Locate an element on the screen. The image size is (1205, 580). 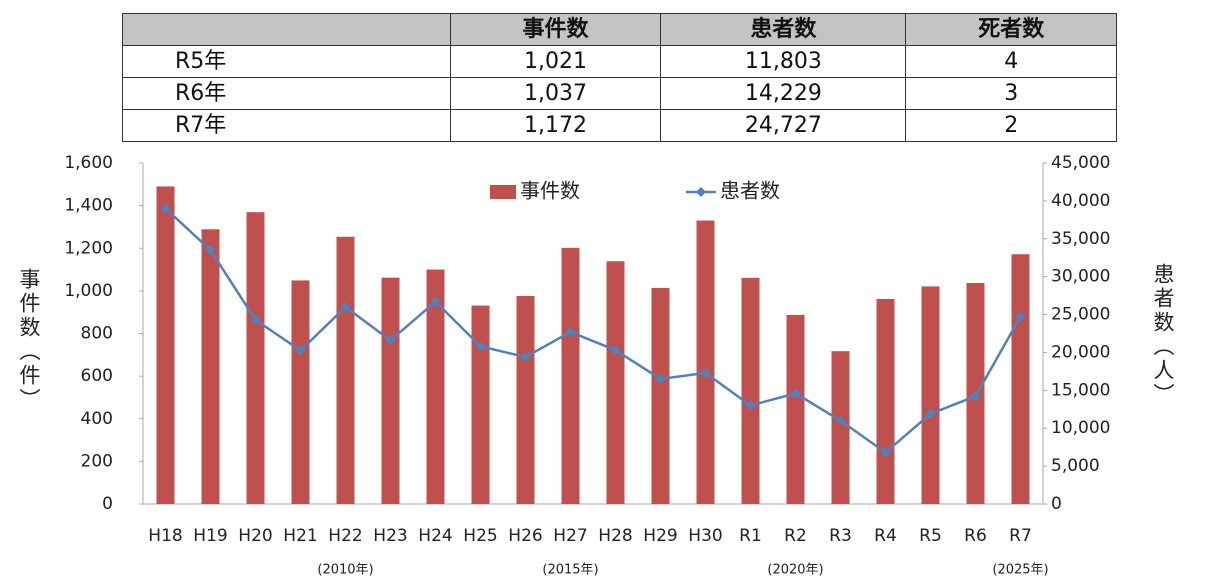
y-tick-label: 200 is located at coordinates (97, 461).